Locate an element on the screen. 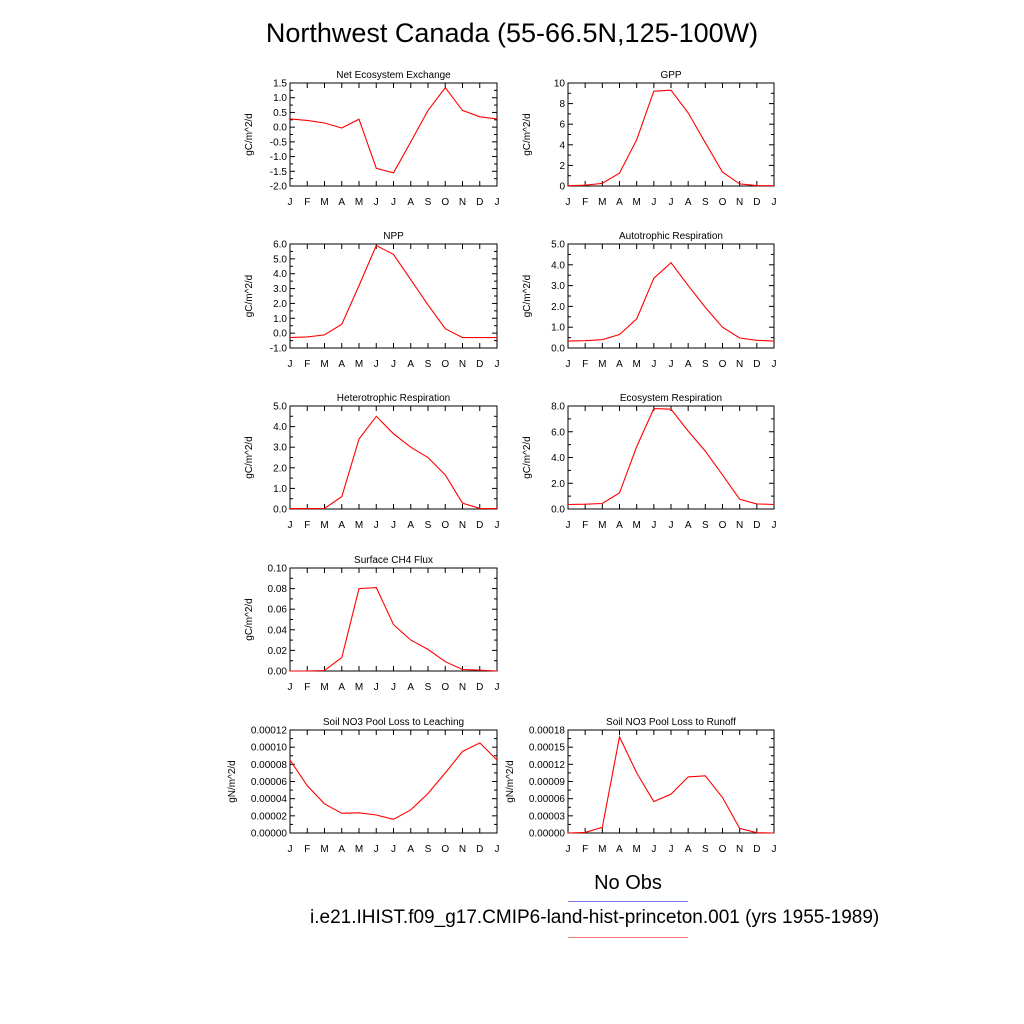  y-tick-label: 5.0 is located at coordinates (558, 245).